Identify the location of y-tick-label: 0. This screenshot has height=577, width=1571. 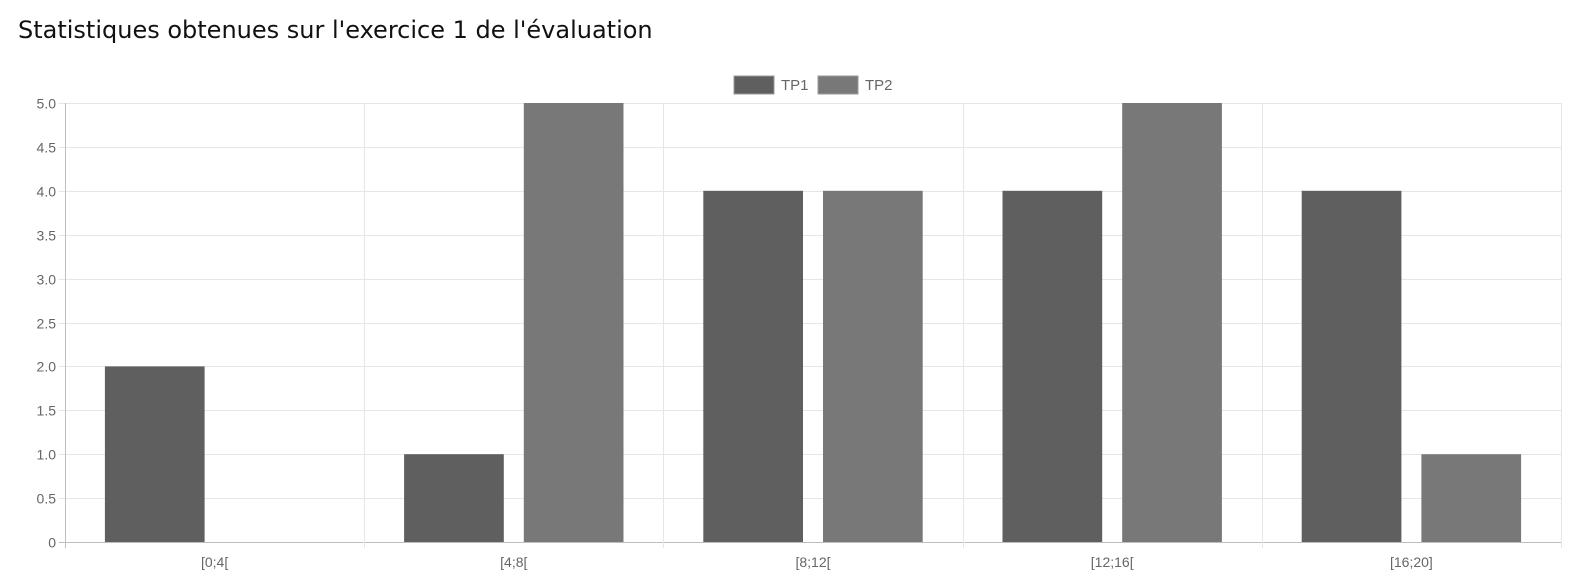
(52, 543).